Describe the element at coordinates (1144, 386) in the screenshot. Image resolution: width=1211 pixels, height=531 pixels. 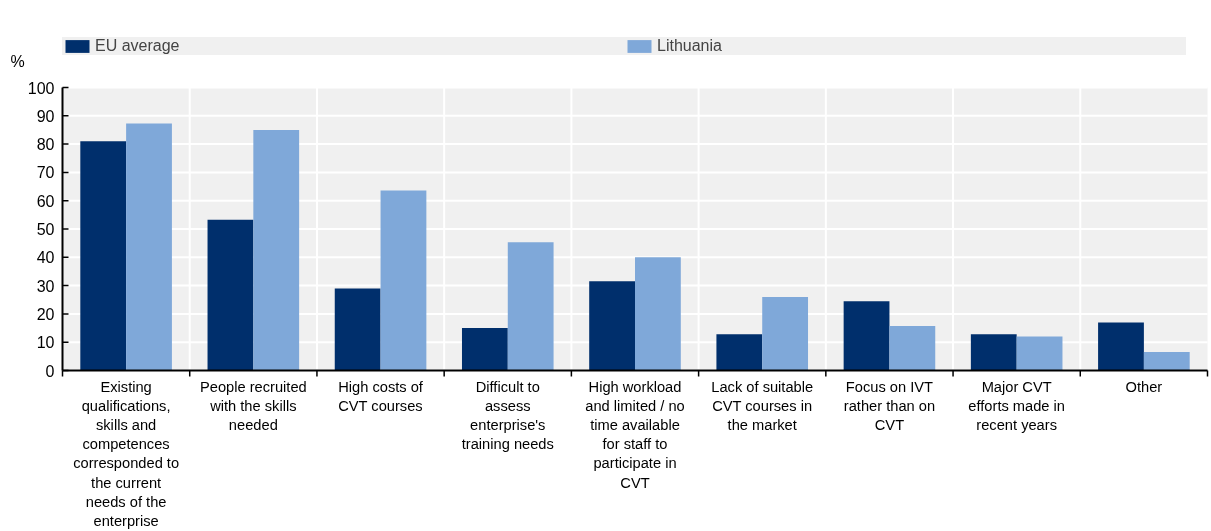
I see `x-tick-label: Other` at that location.